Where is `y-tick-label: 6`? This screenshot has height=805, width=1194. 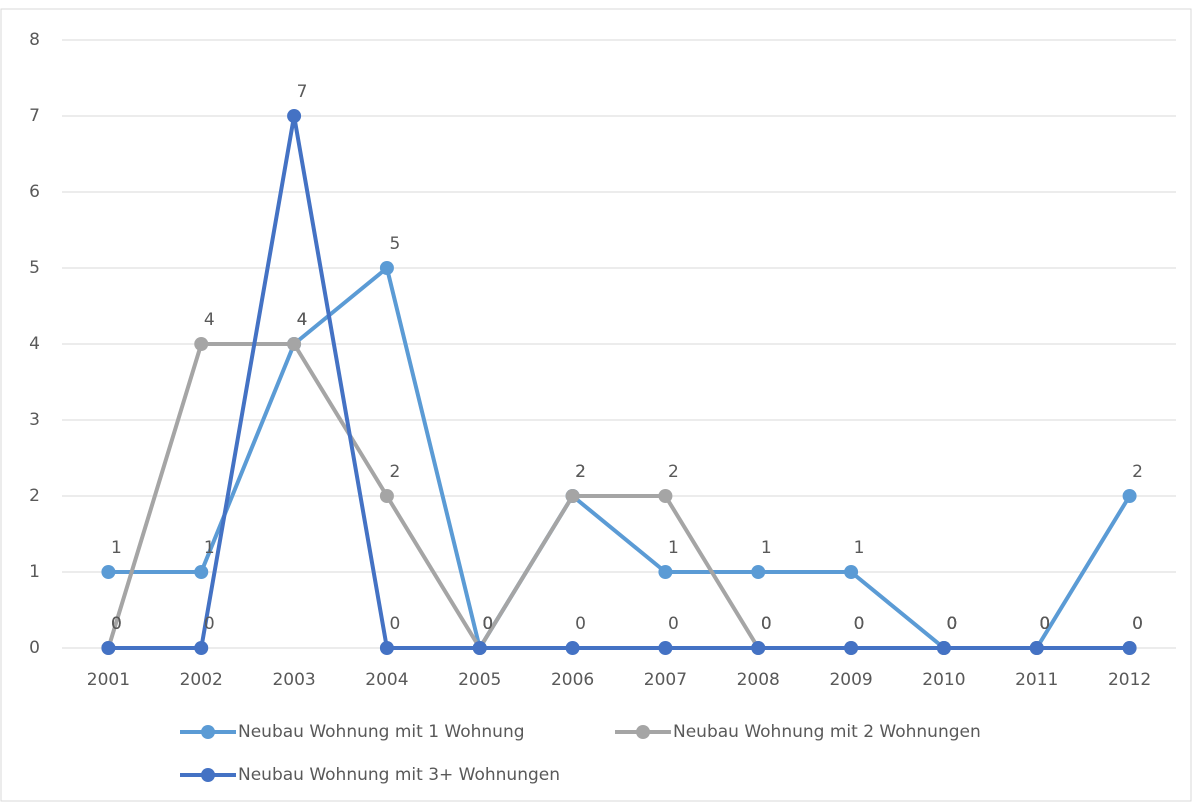 y-tick-label: 6 is located at coordinates (34, 192).